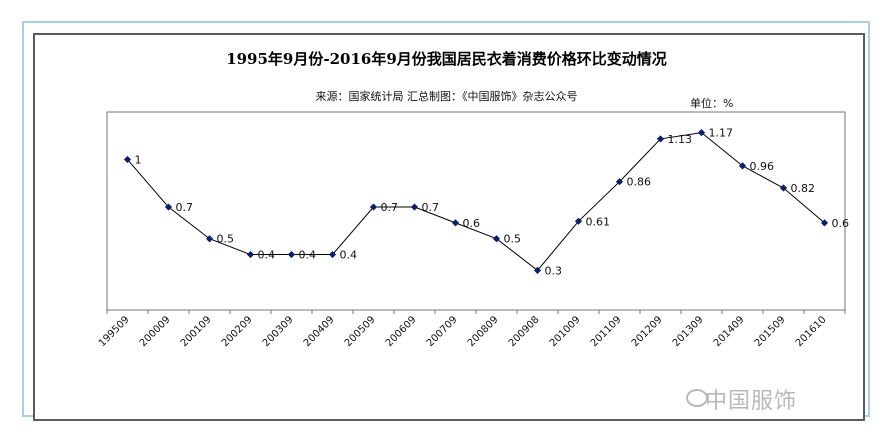  Describe the element at coordinates (803, 188) in the screenshot. I see `data-label: 0.82` at that location.